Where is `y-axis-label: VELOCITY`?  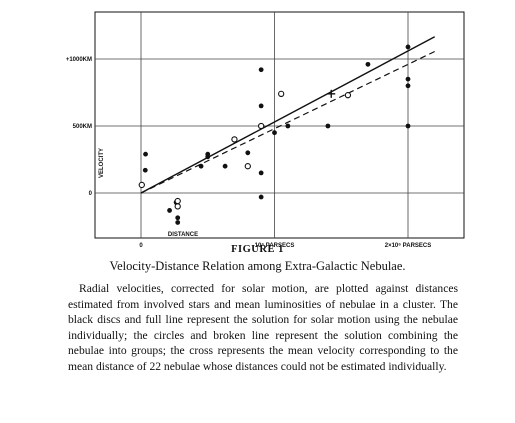 y-axis-label: VELOCITY is located at coordinates (102, 163).